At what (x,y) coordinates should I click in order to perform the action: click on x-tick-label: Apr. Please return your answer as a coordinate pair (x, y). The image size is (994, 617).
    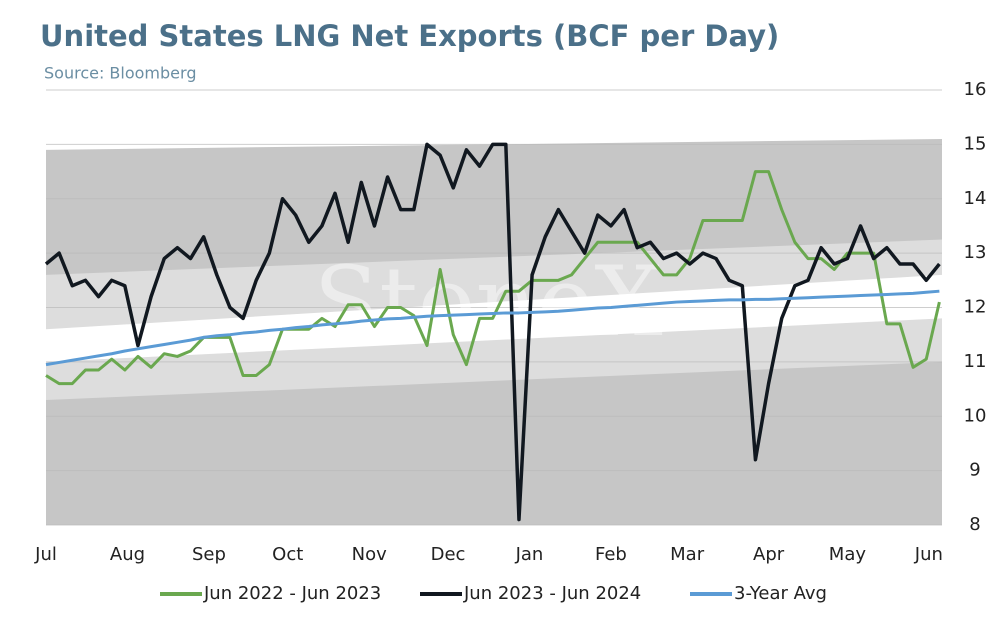
    Looking at the image, I should click on (769, 554).